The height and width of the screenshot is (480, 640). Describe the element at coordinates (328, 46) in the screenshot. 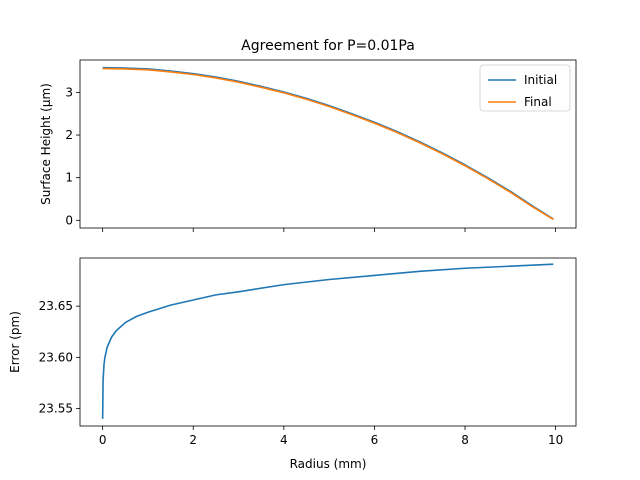

I see `top-chart-title: Agreement for P=0.01Pa` at that location.